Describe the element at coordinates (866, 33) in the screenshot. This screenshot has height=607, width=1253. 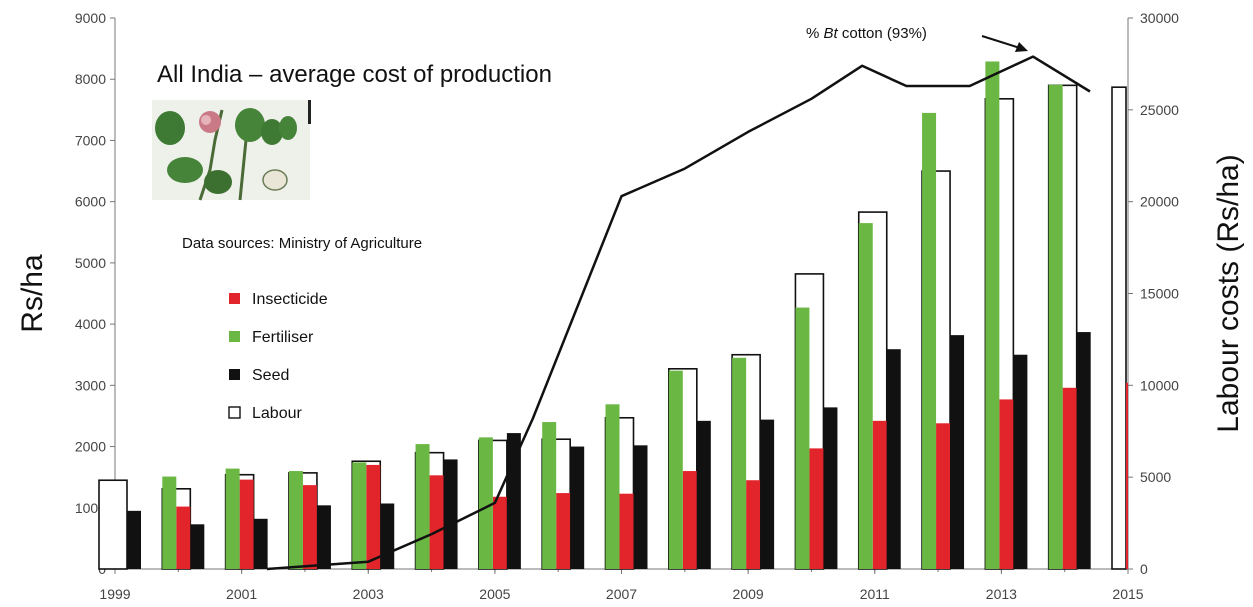
I see `bt-cotton-annotation: % Bt cotton (93%)` at that location.